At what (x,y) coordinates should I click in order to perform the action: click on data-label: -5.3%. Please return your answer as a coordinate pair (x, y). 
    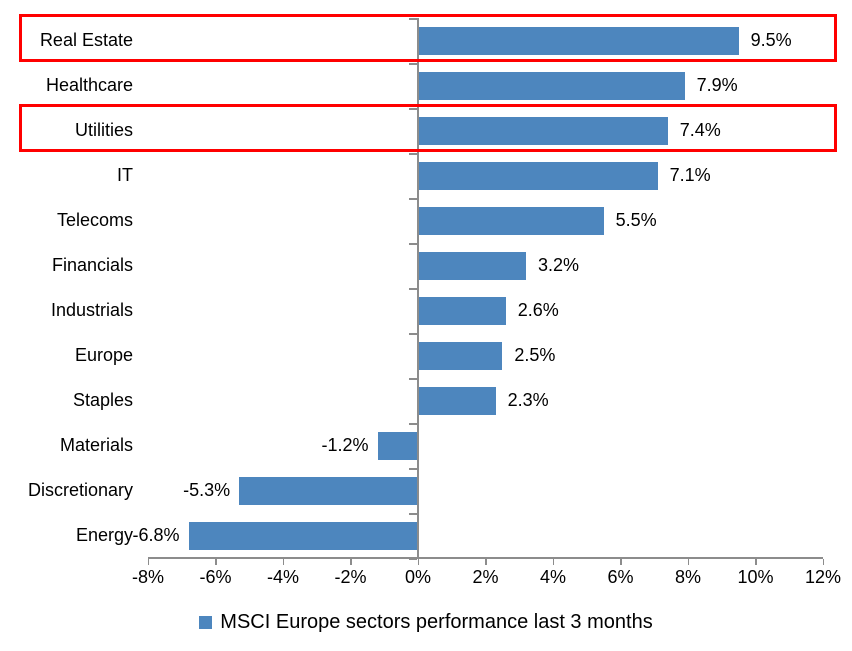
    Looking at the image, I should click on (207, 490).